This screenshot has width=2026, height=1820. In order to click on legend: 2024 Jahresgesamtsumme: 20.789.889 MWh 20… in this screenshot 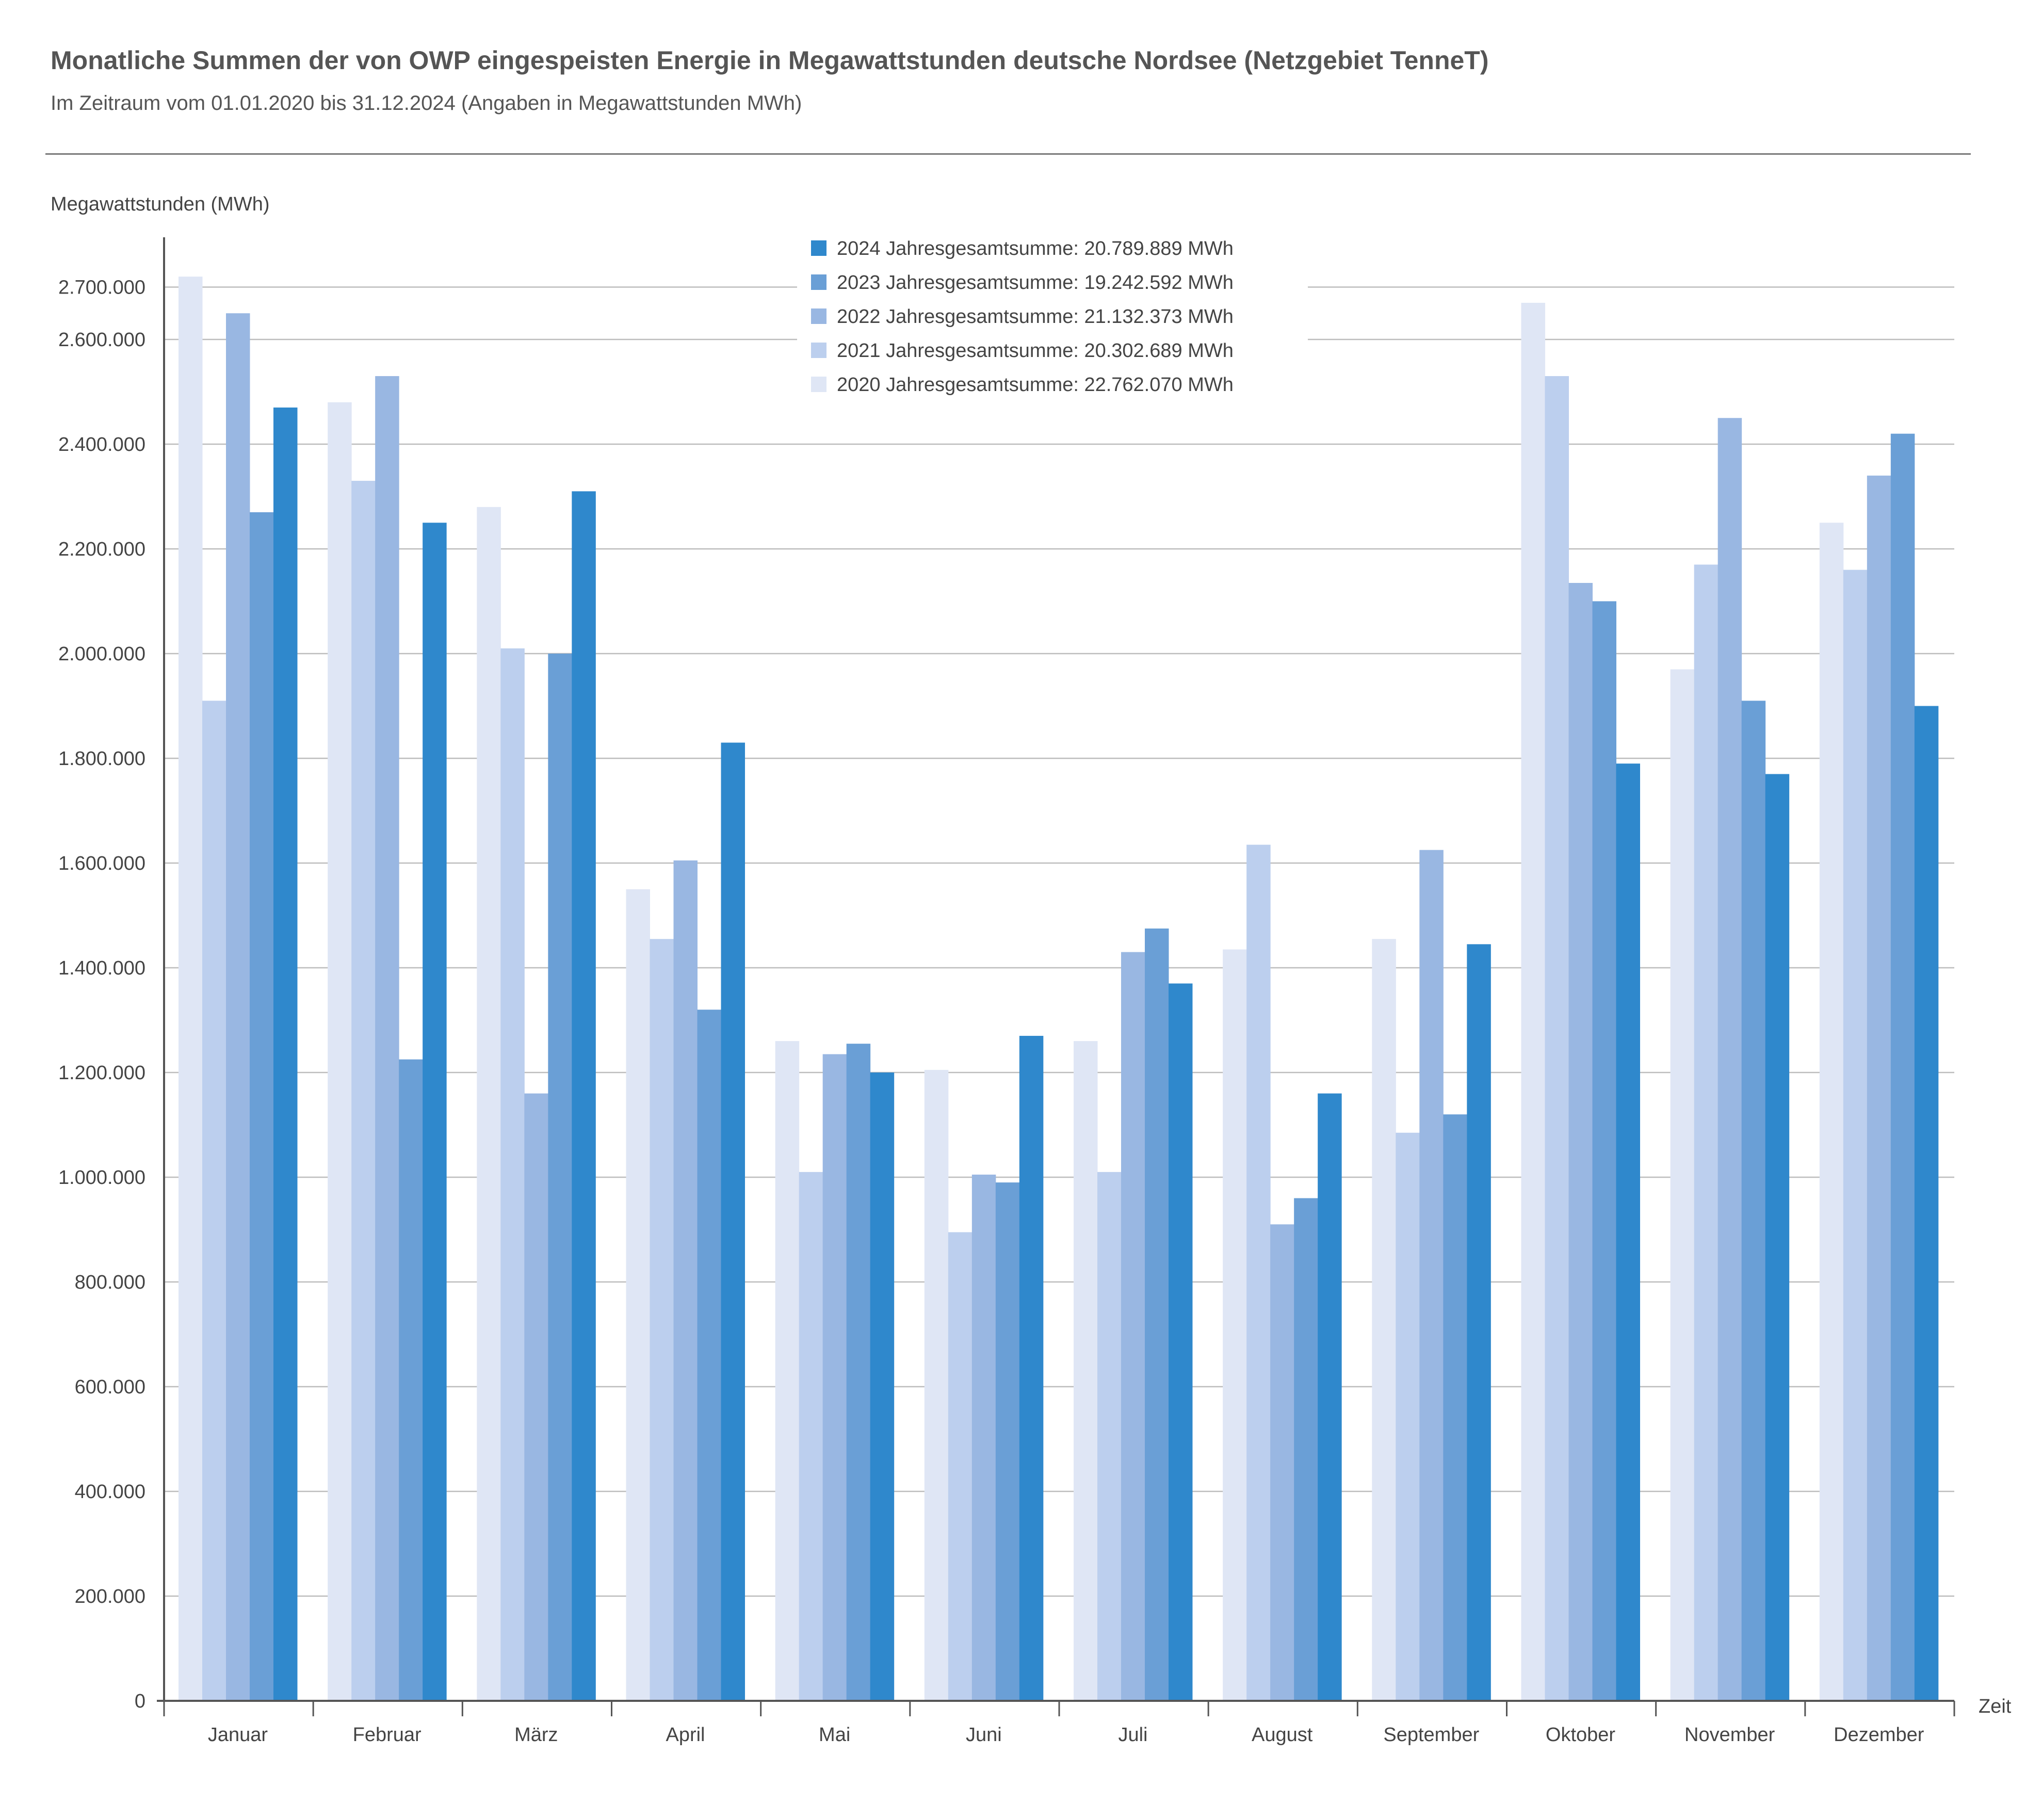, I will do `click(1052, 315)`.